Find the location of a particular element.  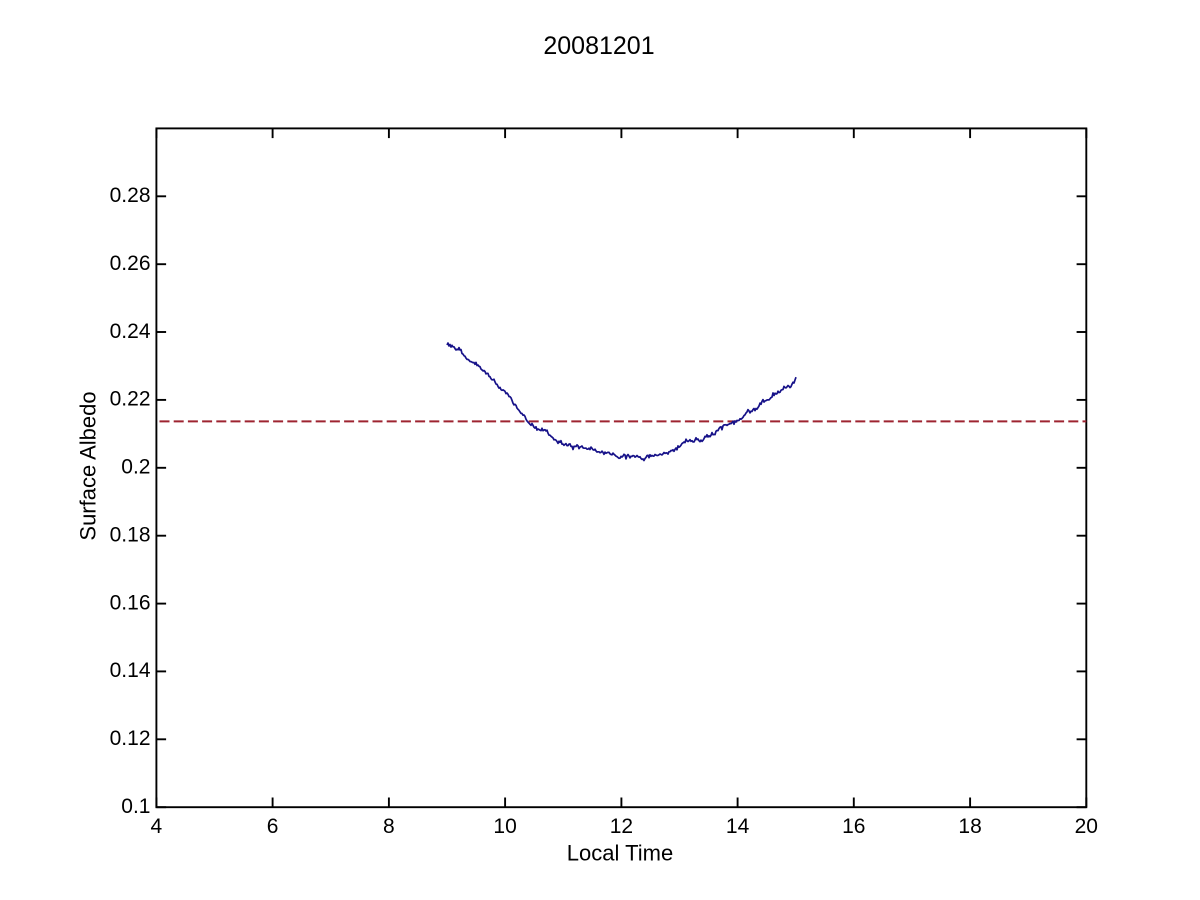

svg-text: 20 is located at coordinates (1086, 826).